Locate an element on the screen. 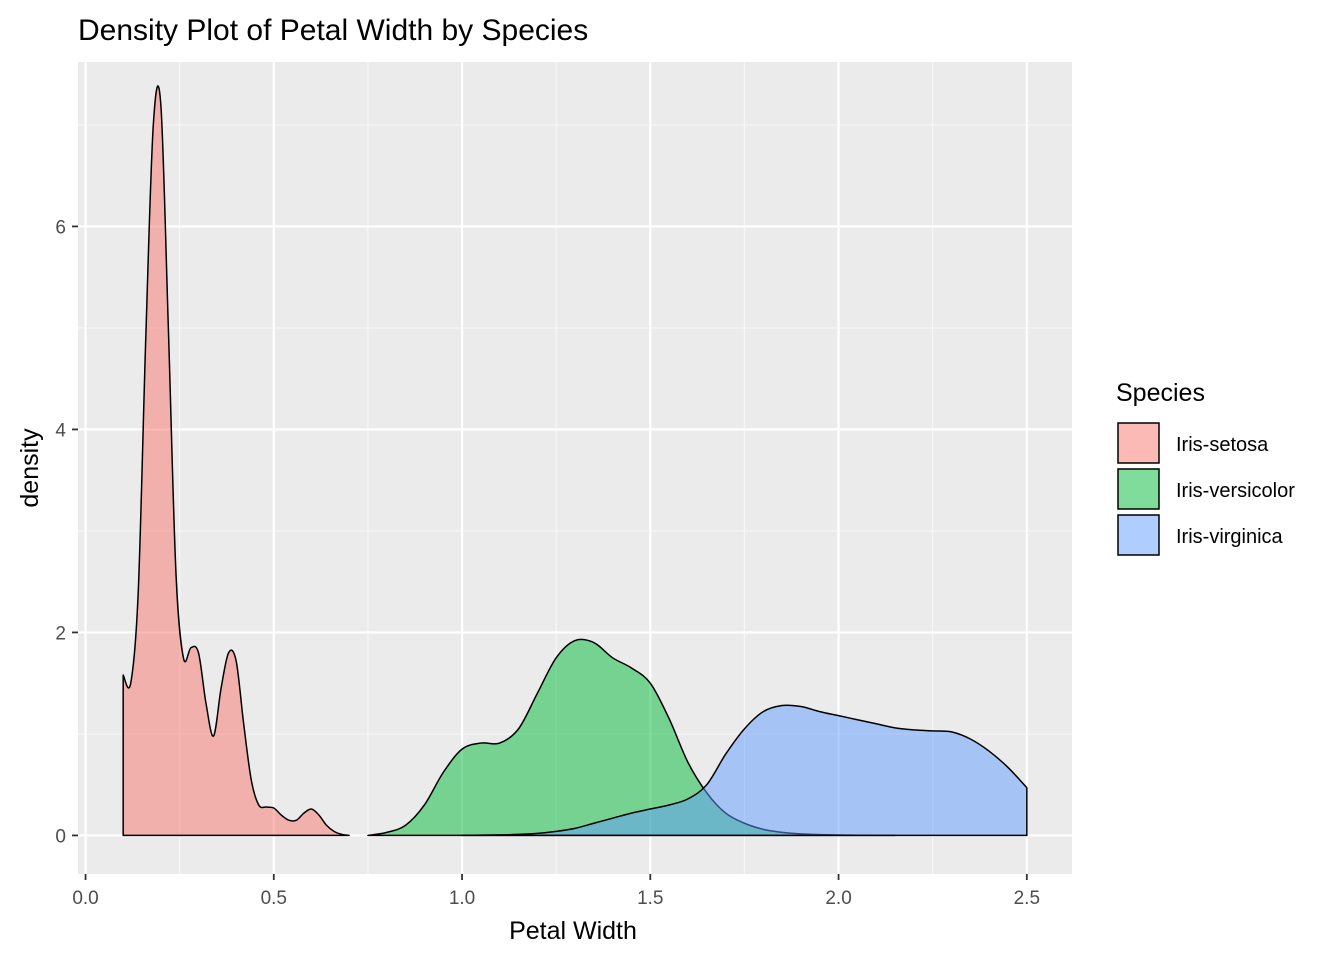  x-axis-title: Petal Width is located at coordinates (573, 931).